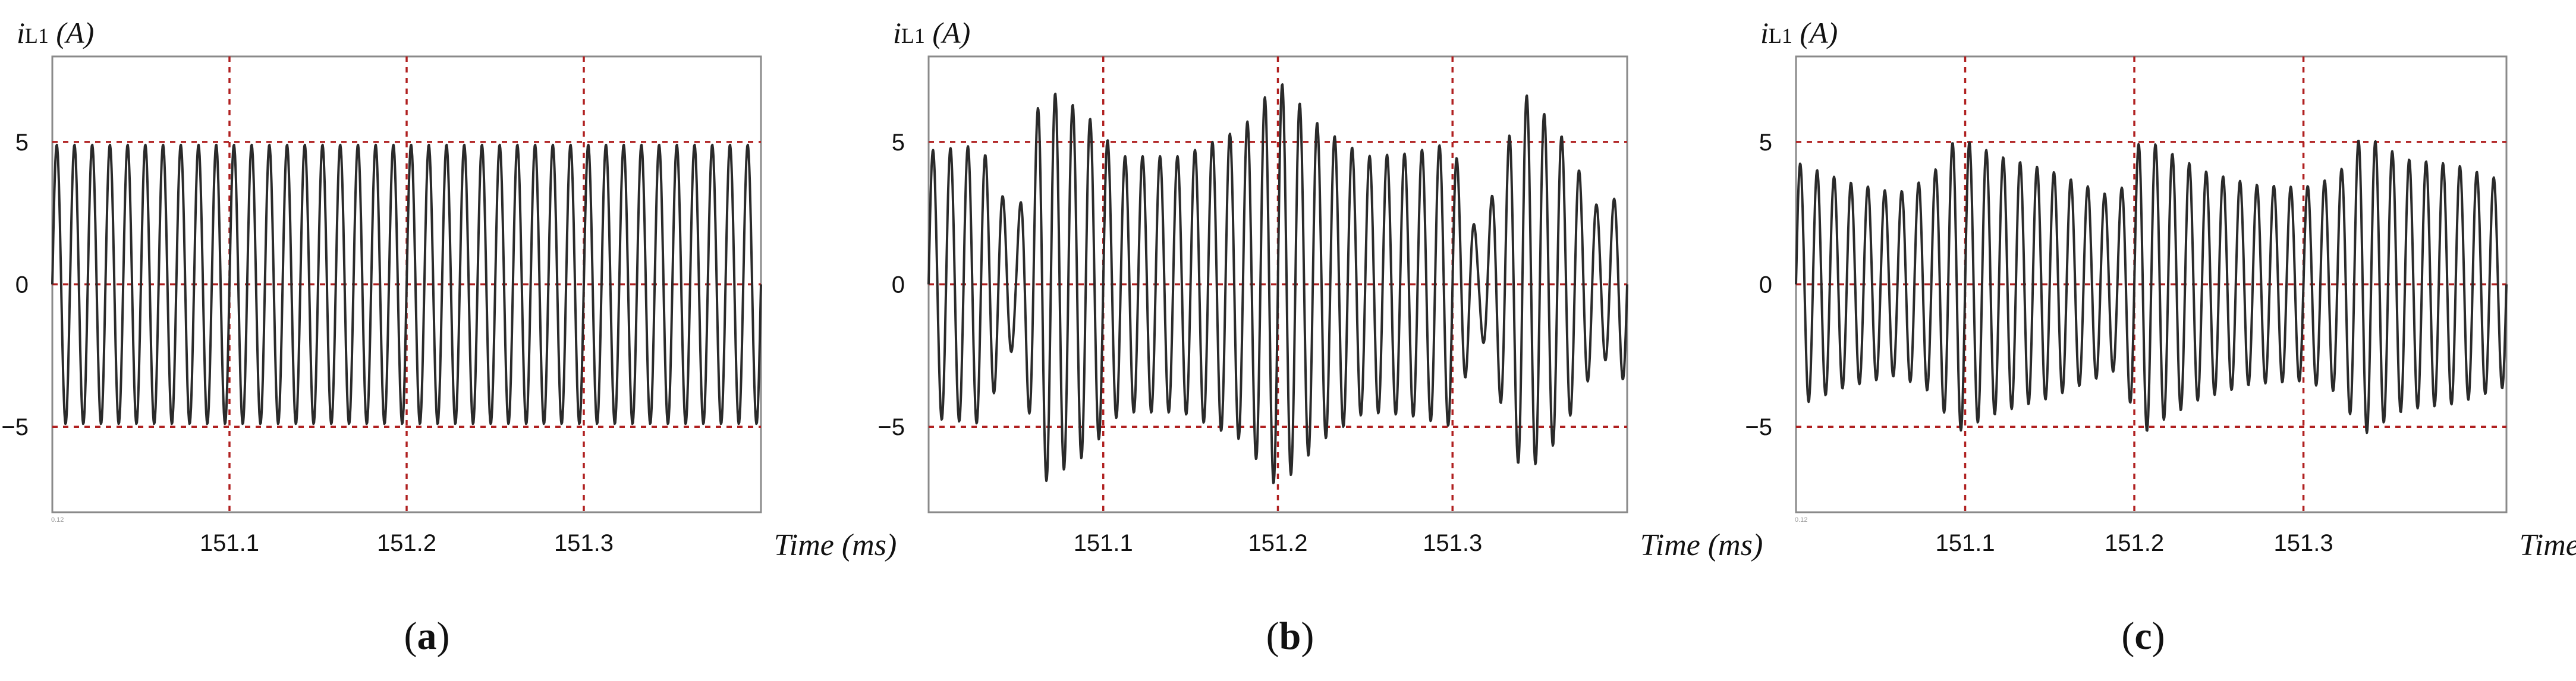  Describe the element at coordinates (427, 636) in the screenshot. I see `panel-caption: (a)` at that location.